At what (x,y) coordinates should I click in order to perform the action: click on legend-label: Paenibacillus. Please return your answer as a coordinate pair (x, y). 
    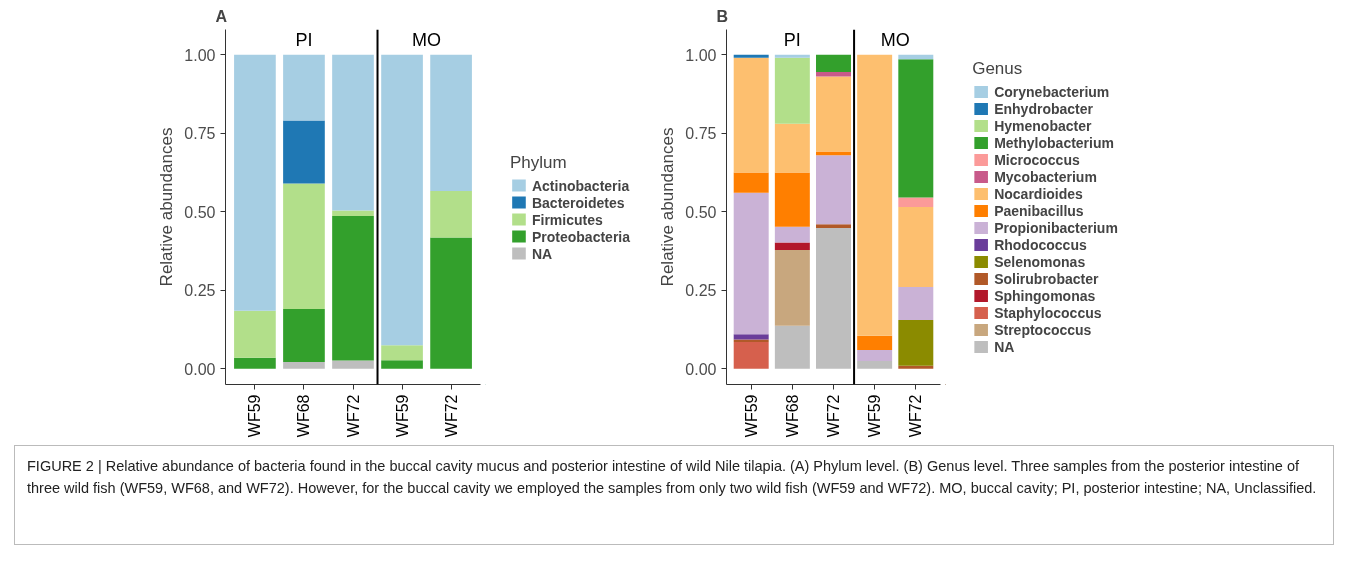
    Looking at the image, I should click on (1039, 210).